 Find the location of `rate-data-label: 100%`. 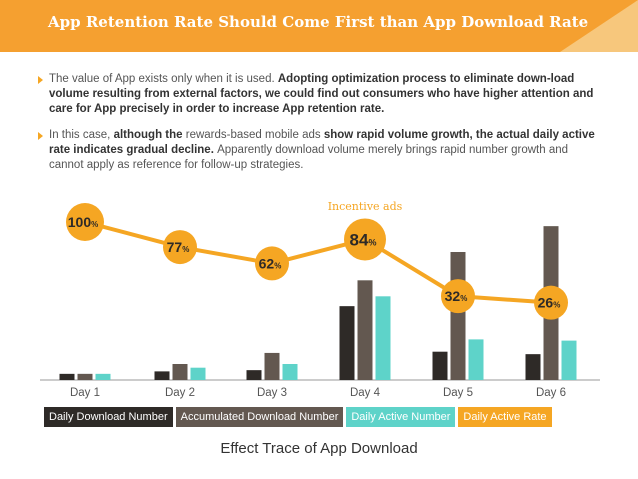

rate-data-label: 100% is located at coordinates (83, 222).